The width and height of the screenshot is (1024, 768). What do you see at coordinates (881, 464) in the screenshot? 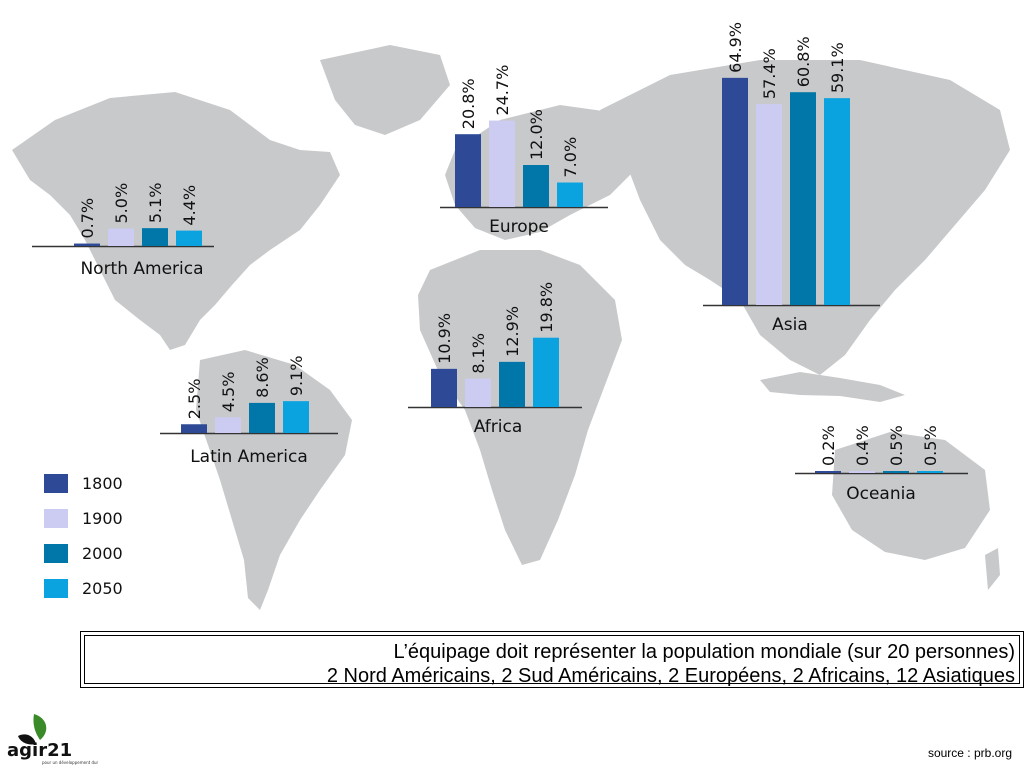
I see `group-oceania: 0.2% 0.4% 0.5% 0.5% Oceania` at bounding box center [881, 464].